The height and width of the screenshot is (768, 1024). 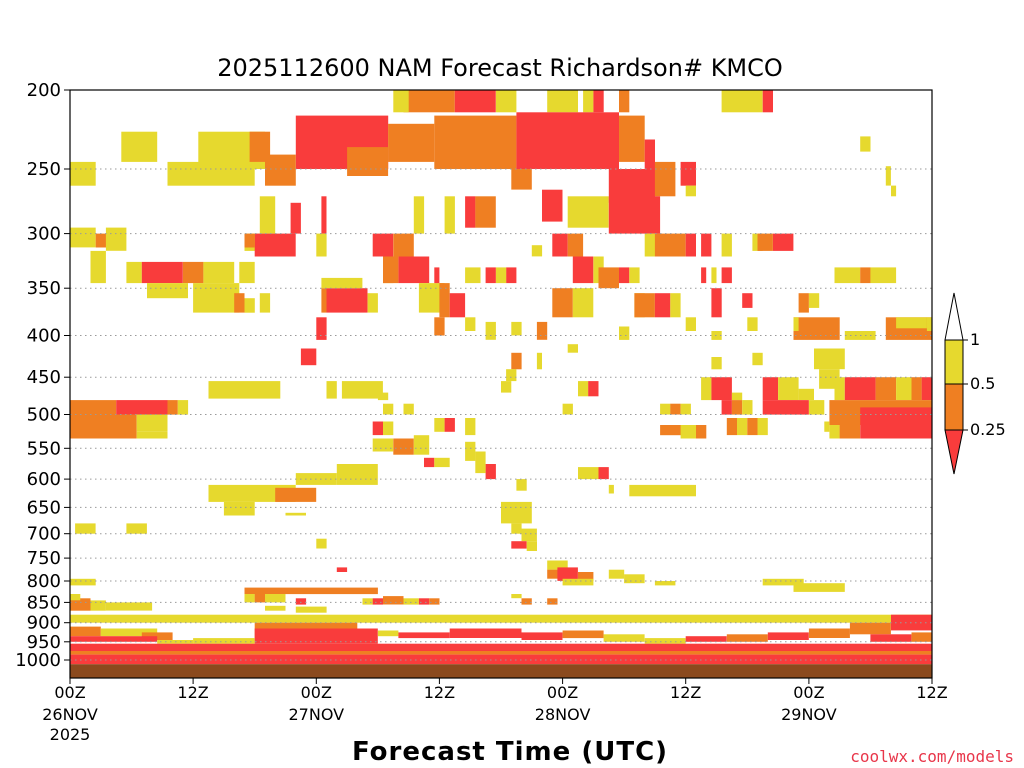 I want to click on x-tick-label: 12Z, so click(x=439, y=692).